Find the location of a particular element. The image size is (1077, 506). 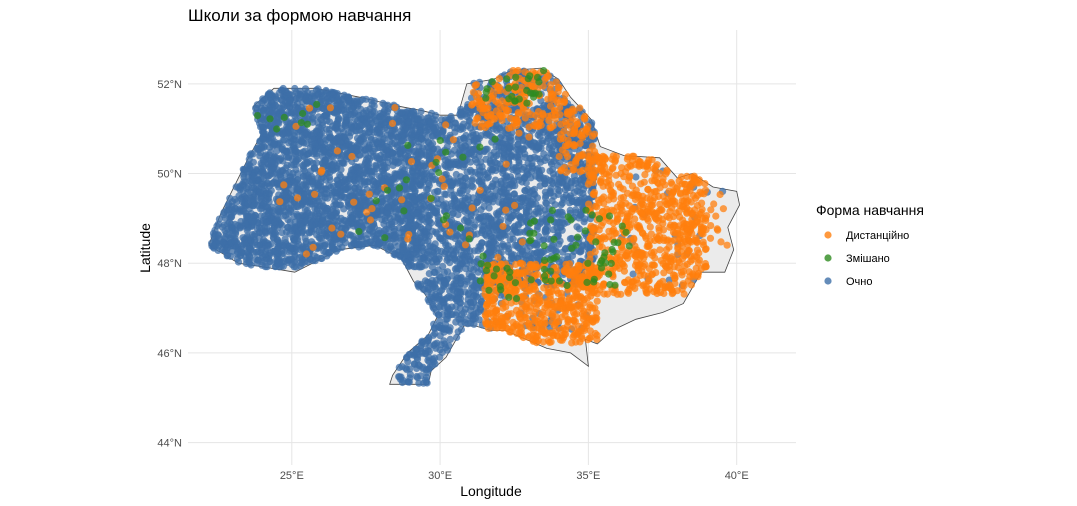

chart-title: Школи за формою навчання is located at coordinates (299, 15).